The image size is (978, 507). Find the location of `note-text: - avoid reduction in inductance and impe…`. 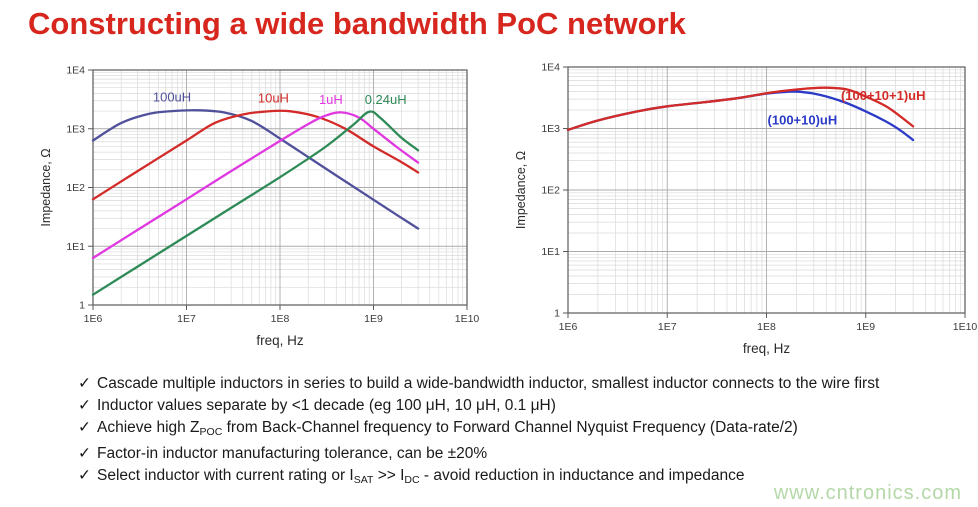

note-text: - avoid reduction in inductance and impe… is located at coordinates (582, 475).